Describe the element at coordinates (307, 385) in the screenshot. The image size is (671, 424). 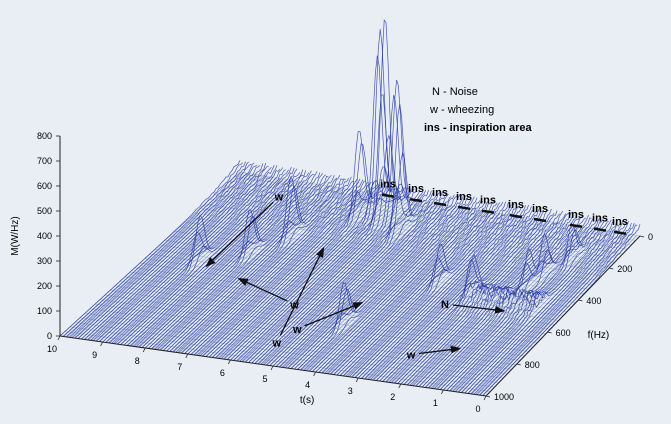
I see `t-tick-label: 4` at that location.